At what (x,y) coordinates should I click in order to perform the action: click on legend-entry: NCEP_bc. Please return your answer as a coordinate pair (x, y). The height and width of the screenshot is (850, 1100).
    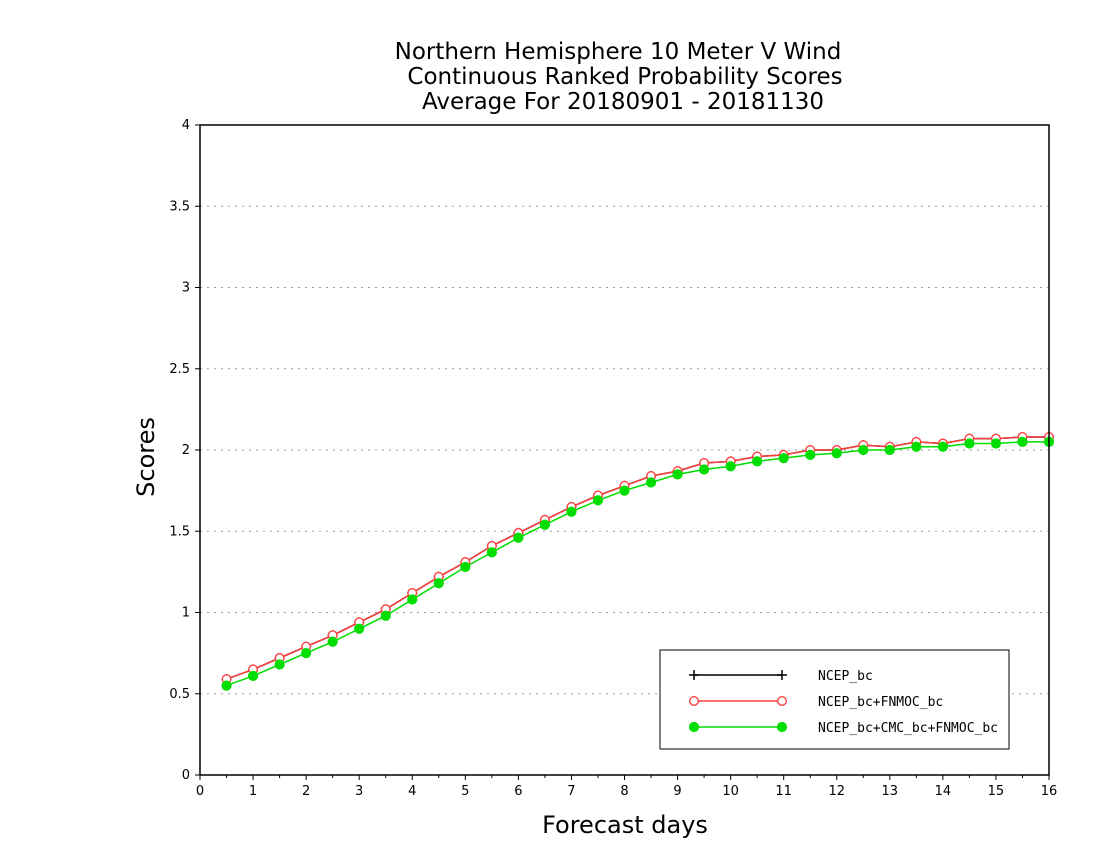
    Looking at the image, I should click on (781, 676).